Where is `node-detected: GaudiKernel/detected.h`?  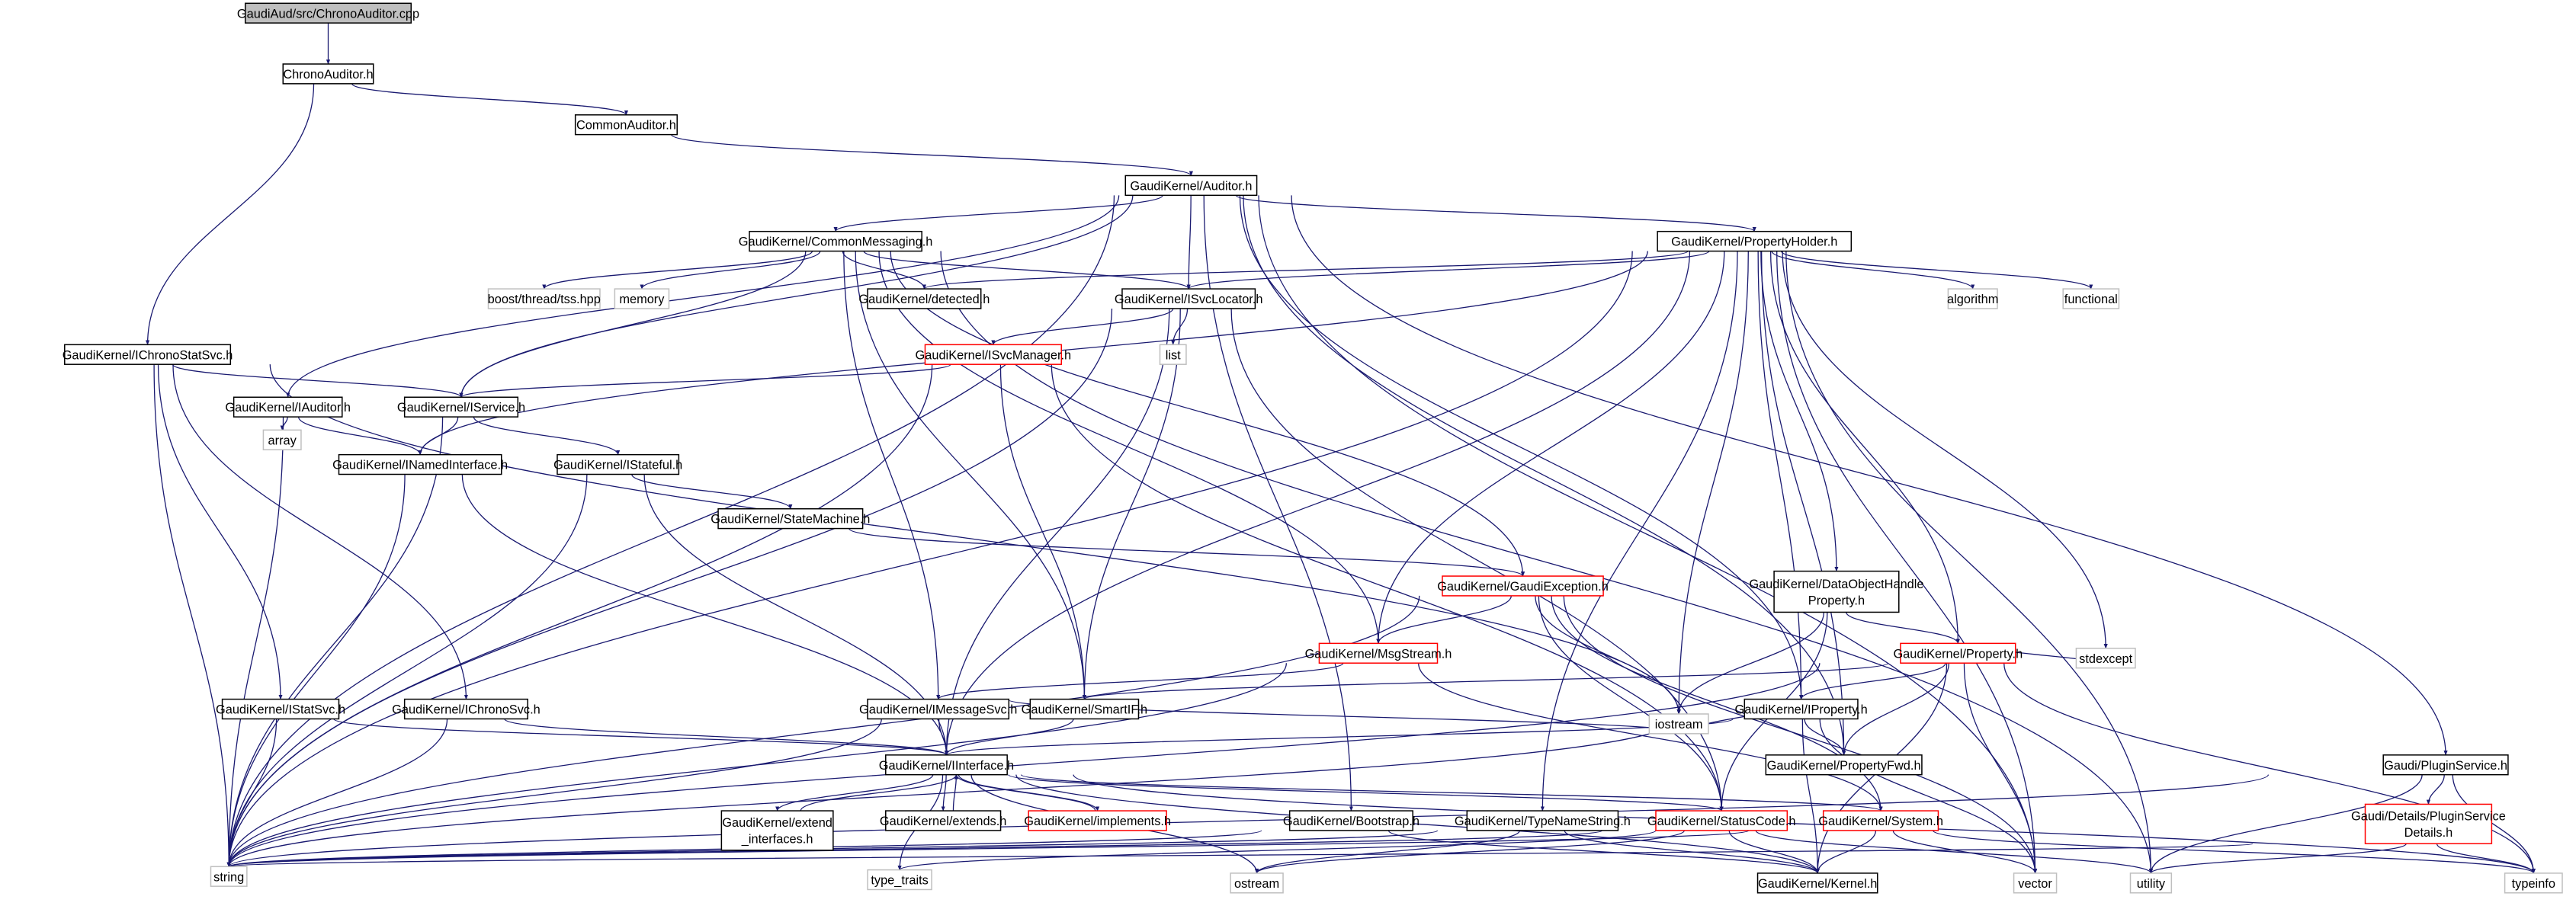
node-detected: GaudiKernel/detected.h is located at coordinates (924, 298).